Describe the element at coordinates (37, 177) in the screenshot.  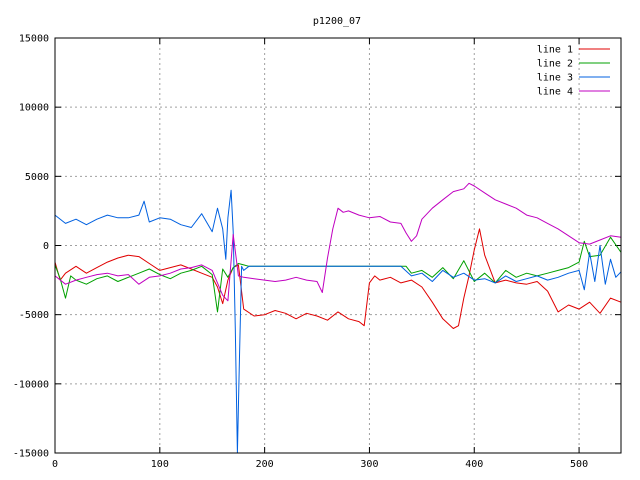
I see `y-tick-label: 5000` at that location.